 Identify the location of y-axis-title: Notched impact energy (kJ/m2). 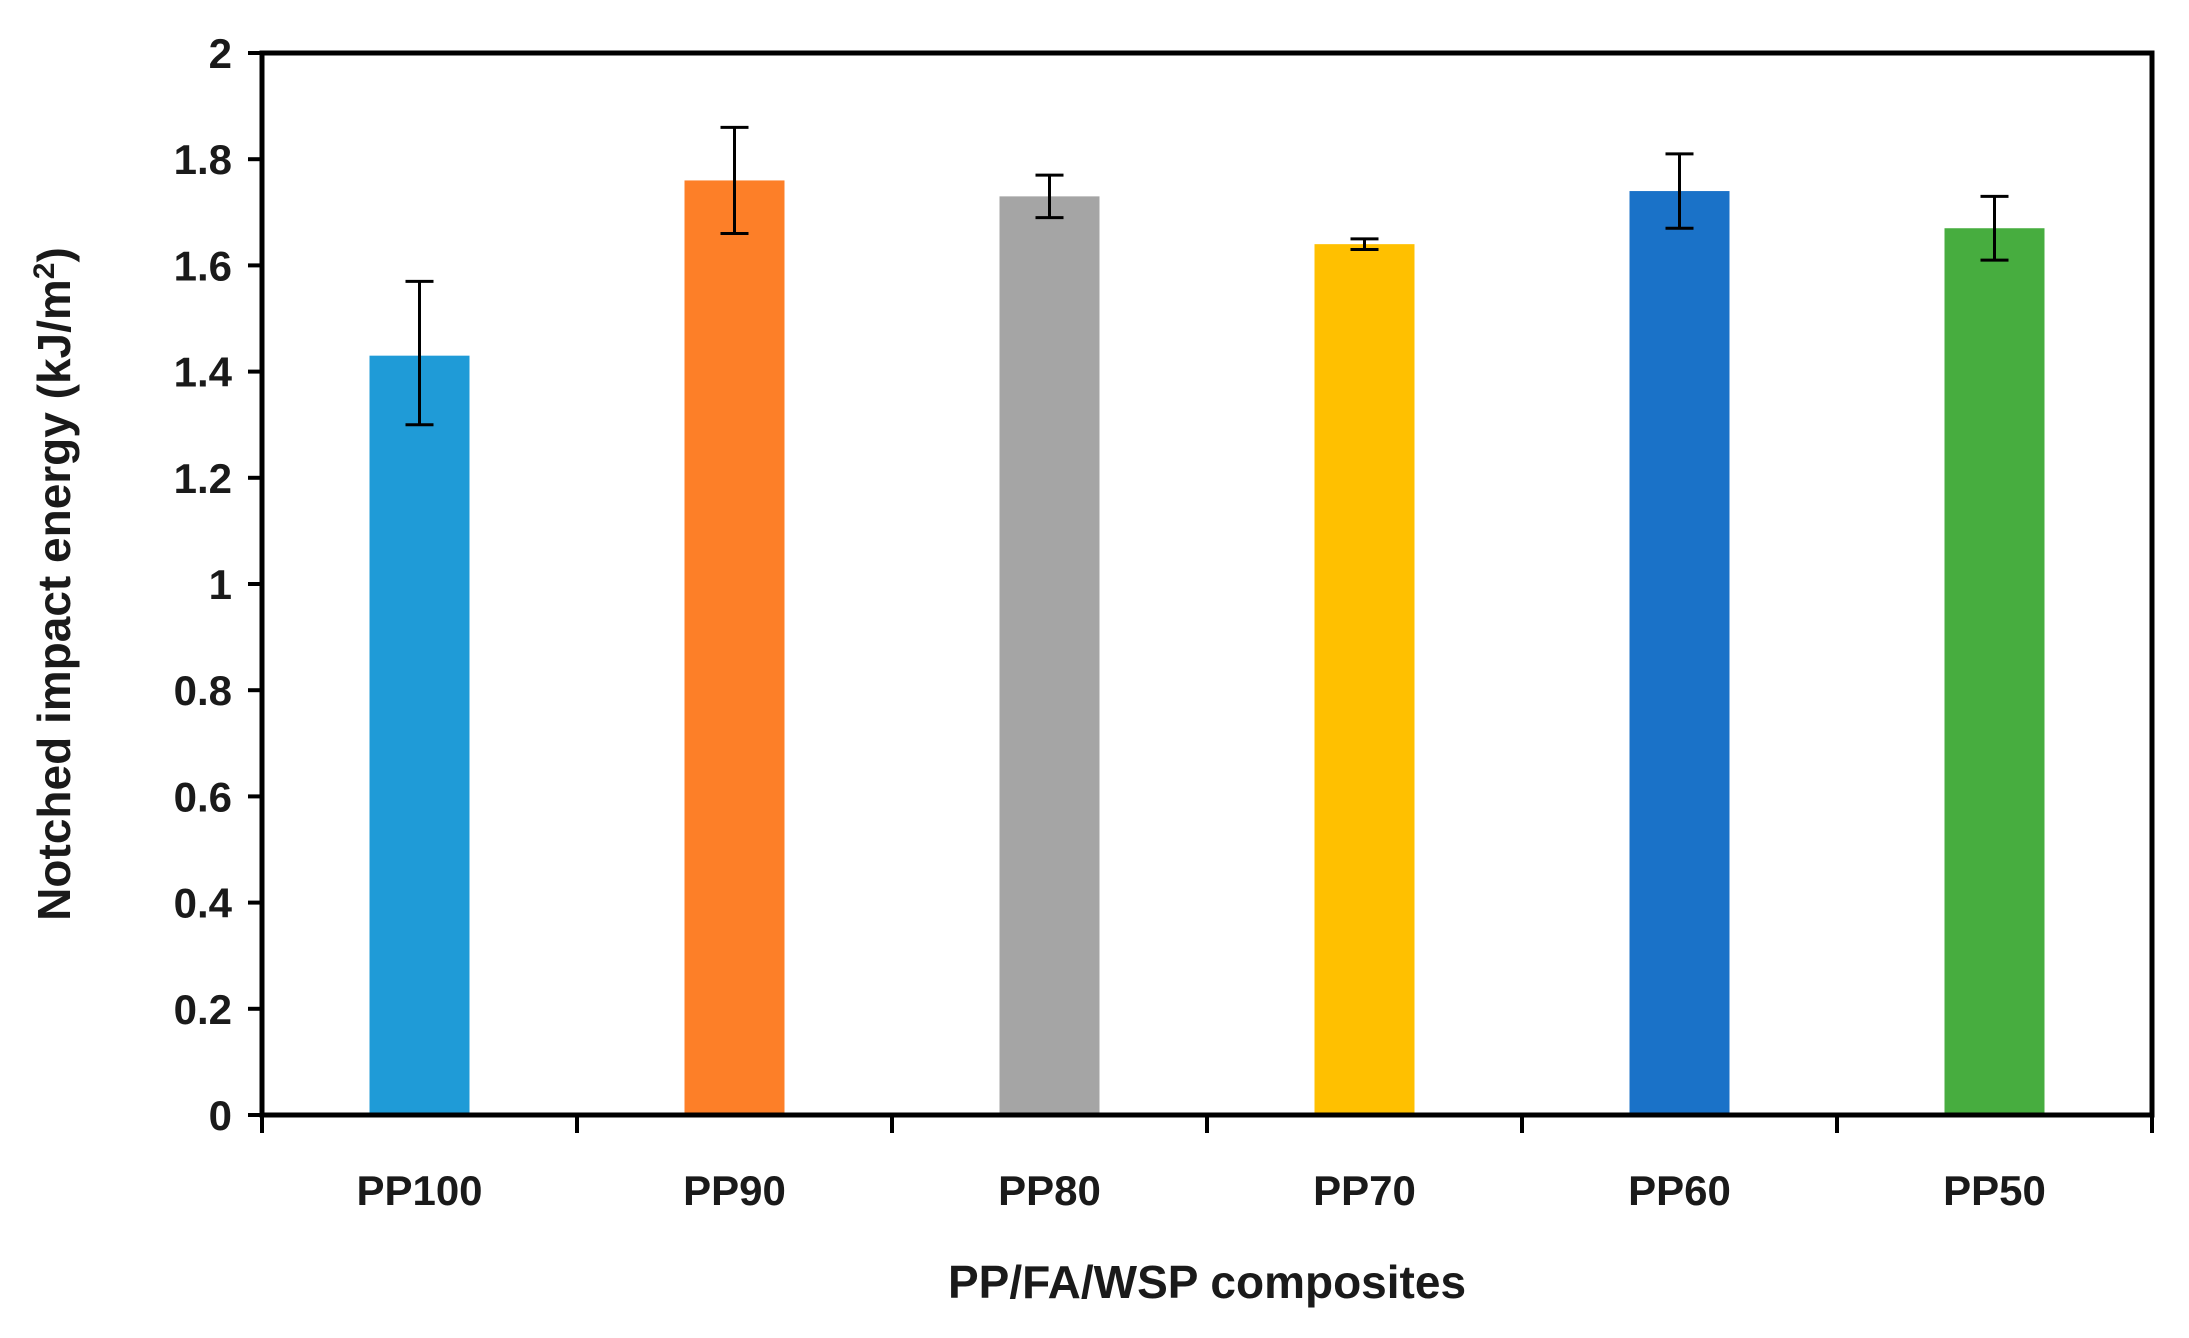
(54, 584).